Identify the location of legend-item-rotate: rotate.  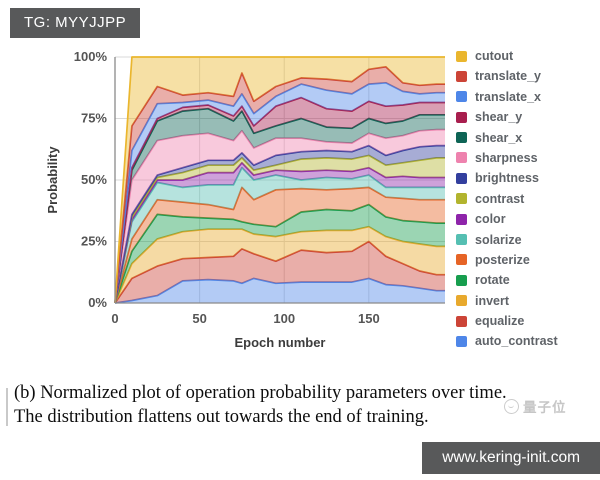
(507, 280).